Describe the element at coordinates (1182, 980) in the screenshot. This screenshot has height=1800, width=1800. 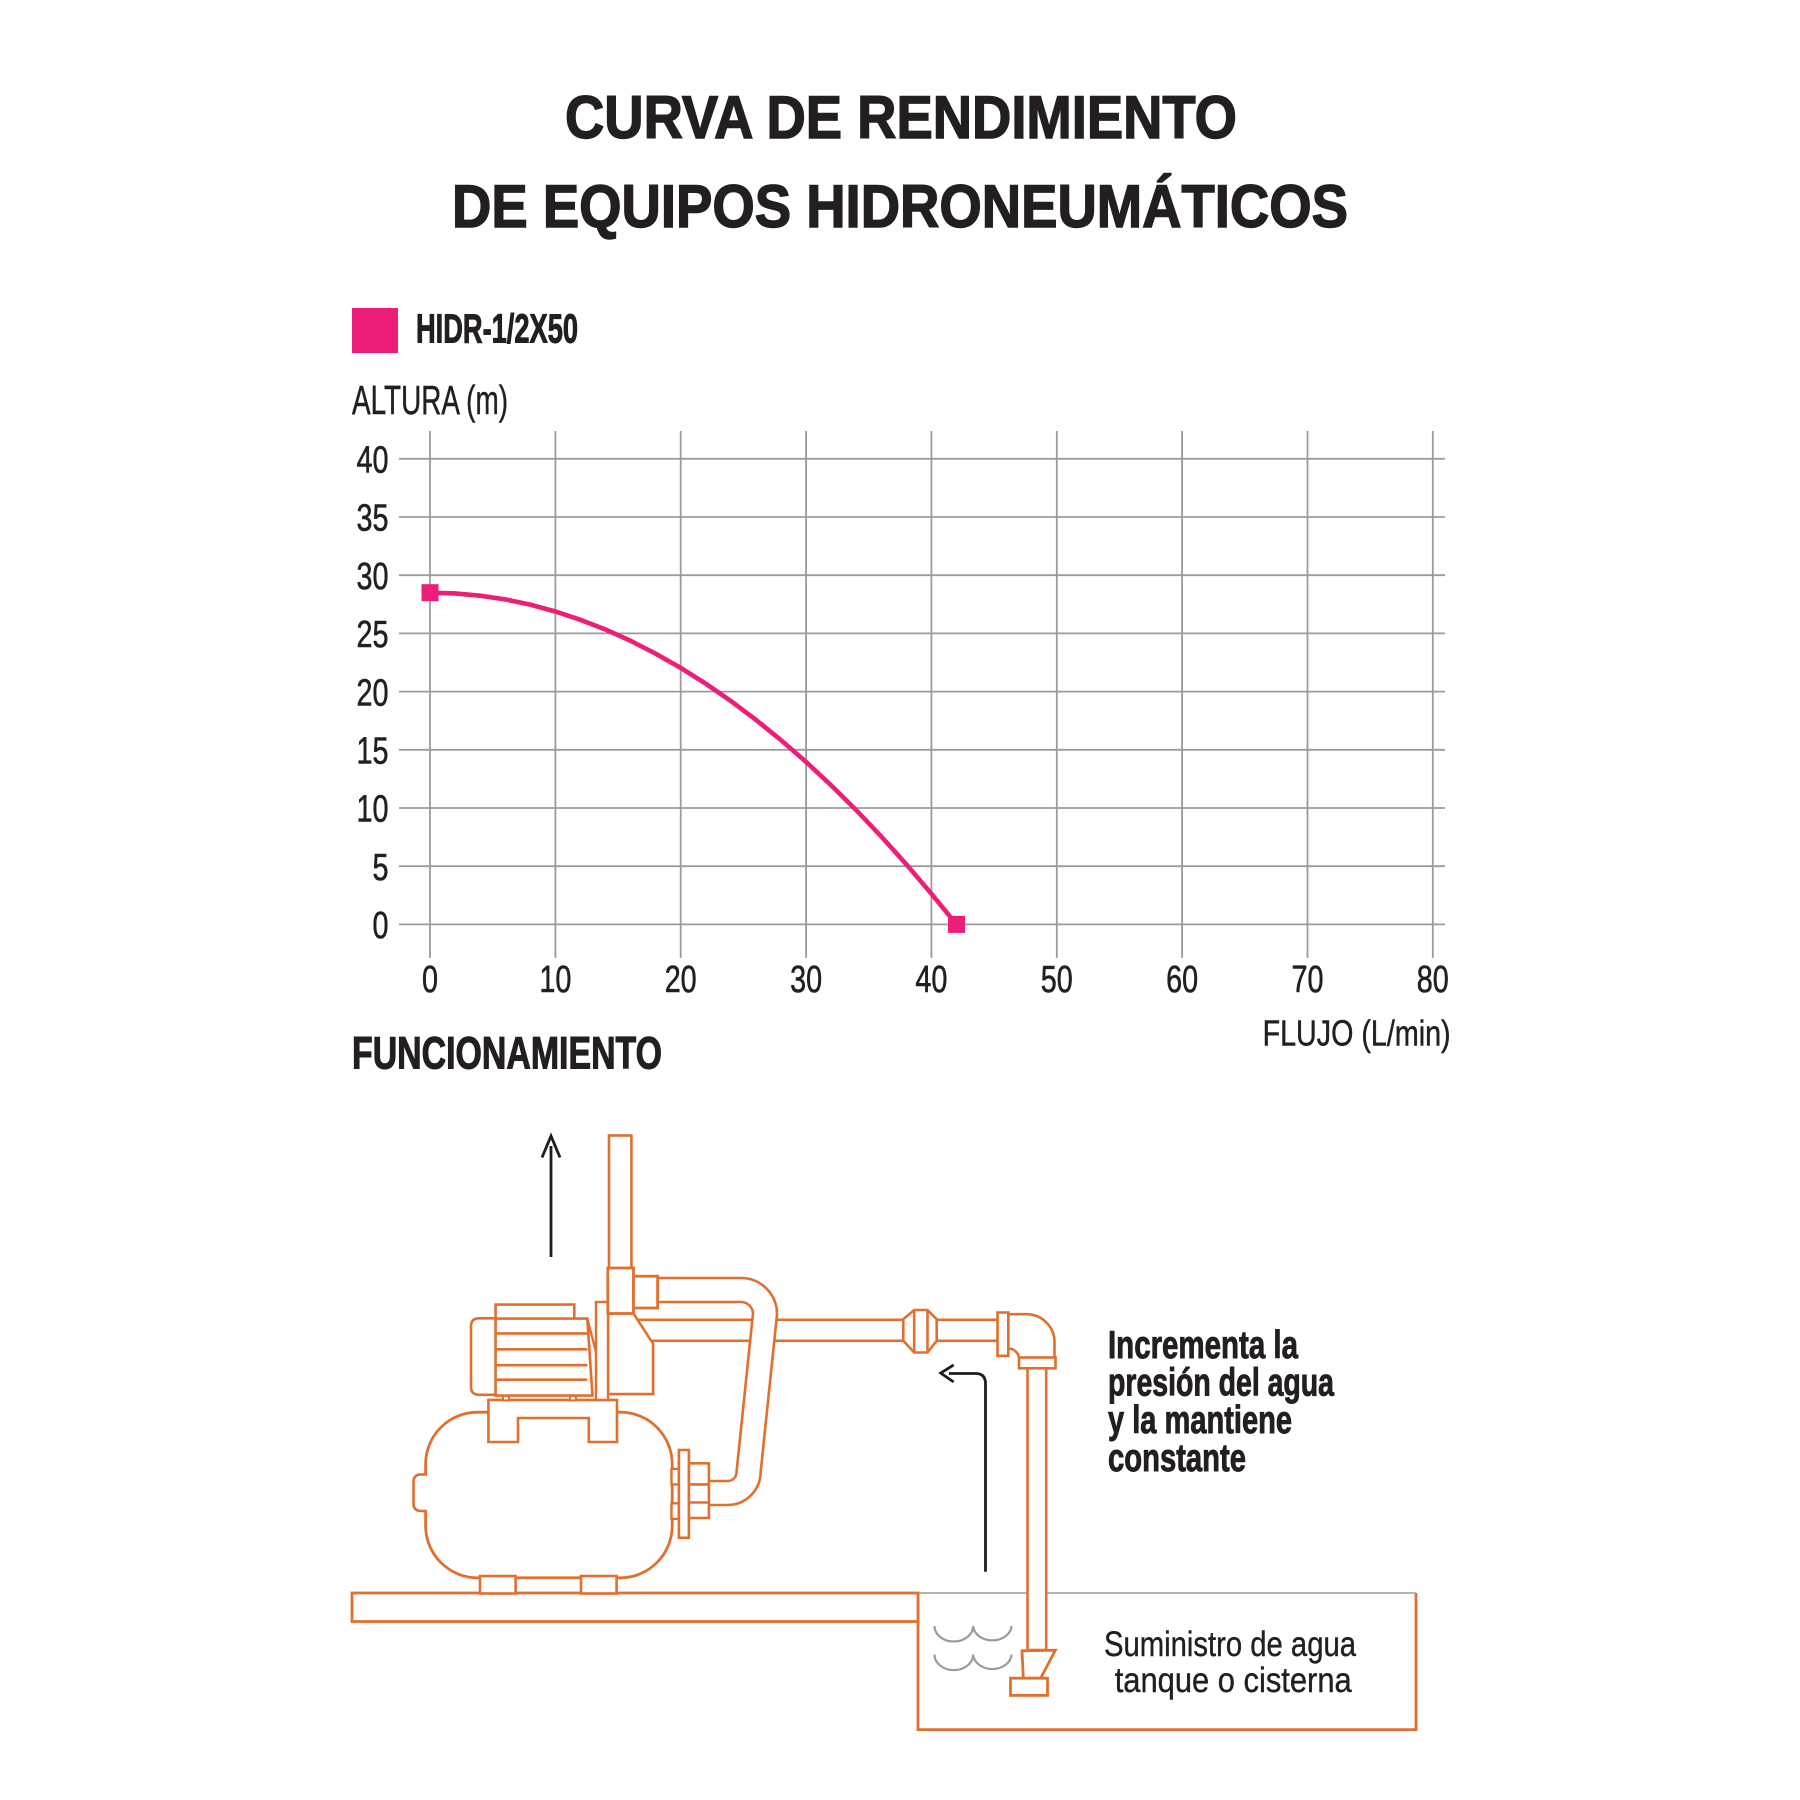
I see `svg-text: 60` at that location.